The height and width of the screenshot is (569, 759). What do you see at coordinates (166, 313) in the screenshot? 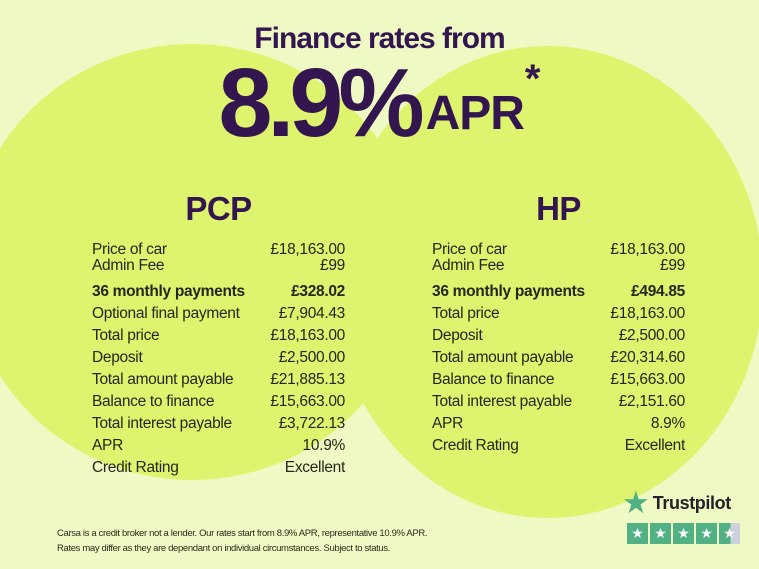
I see `row-label: Optional final payment` at bounding box center [166, 313].